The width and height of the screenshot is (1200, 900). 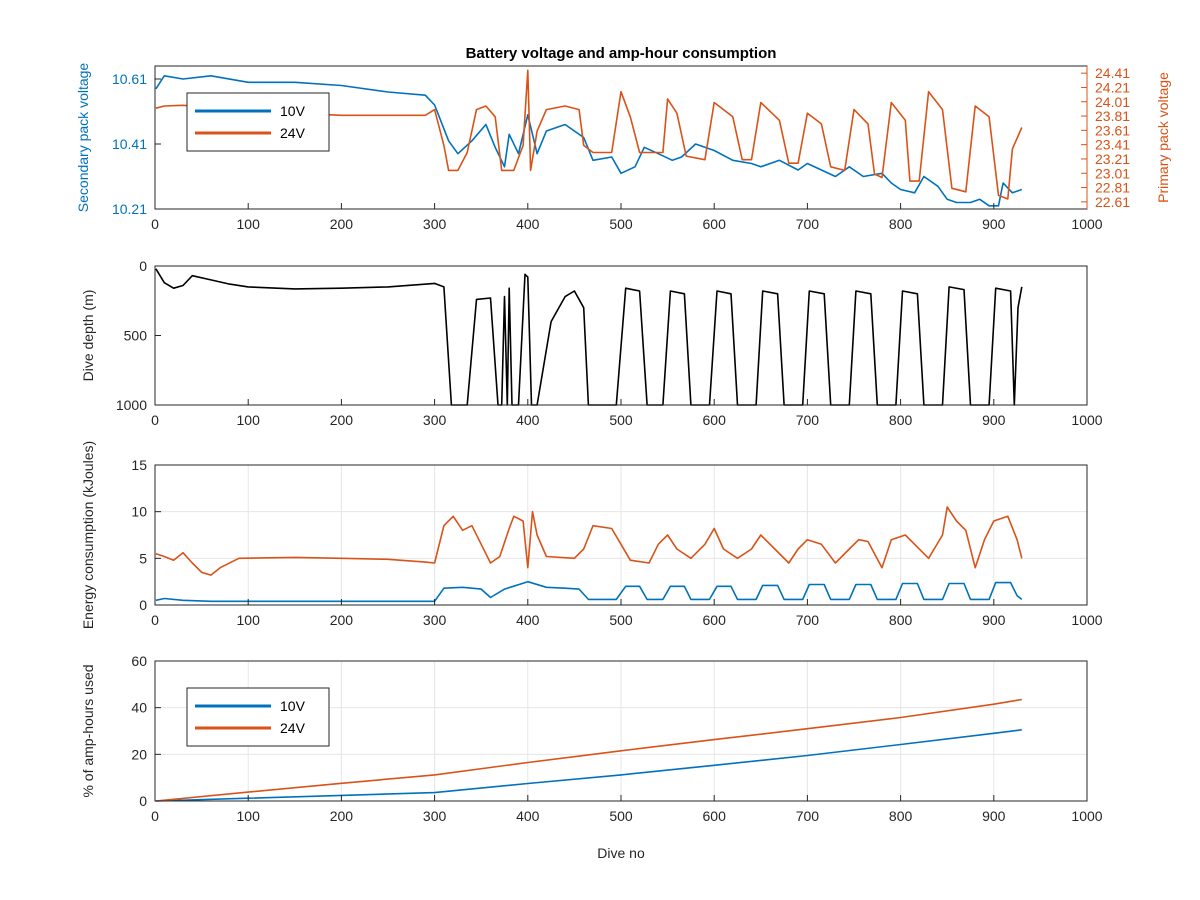 I want to click on y-tick-label: 10.41, so click(x=129, y=144).